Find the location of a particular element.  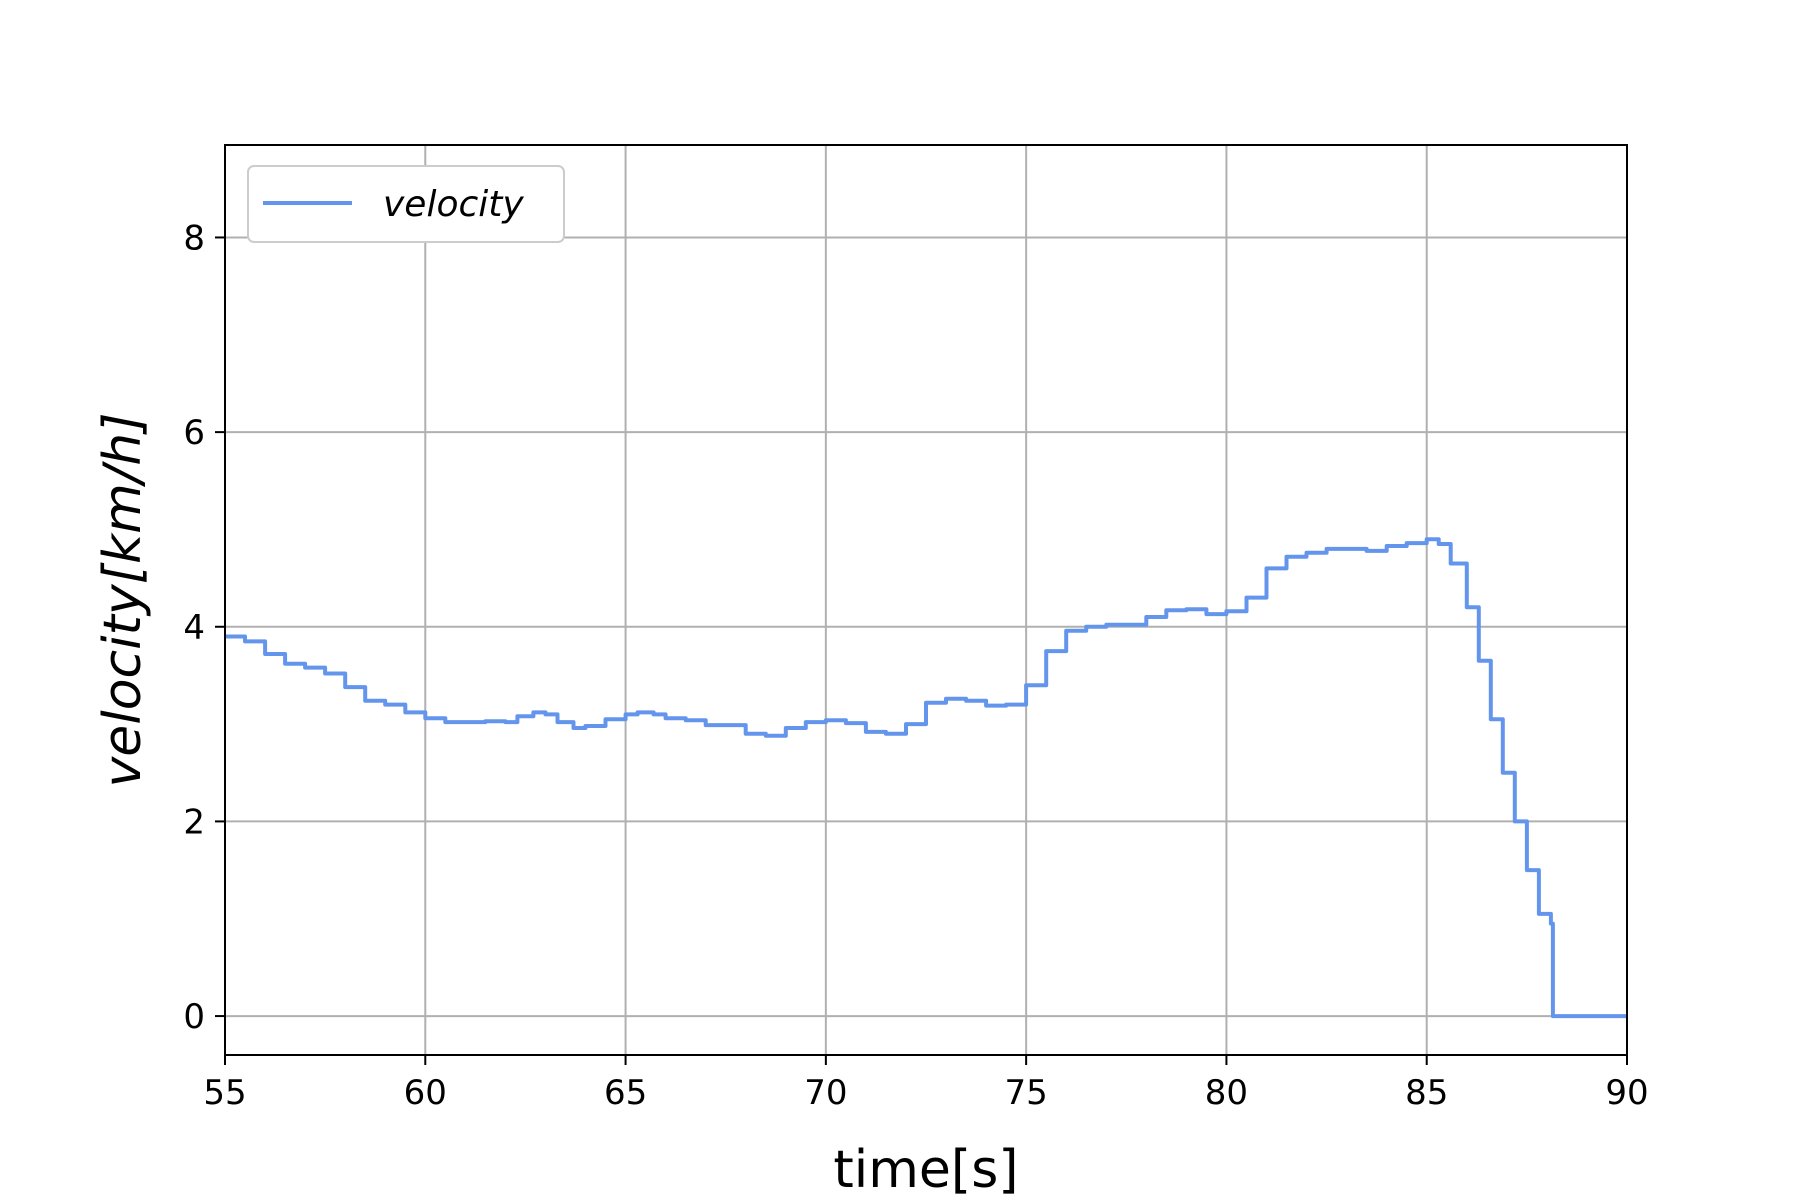

x-axis-title: time[s] is located at coordinates (925, 1170).